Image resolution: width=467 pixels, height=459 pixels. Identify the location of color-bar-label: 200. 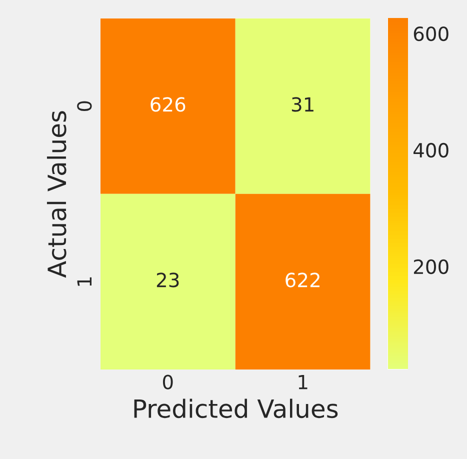
(431, 266).